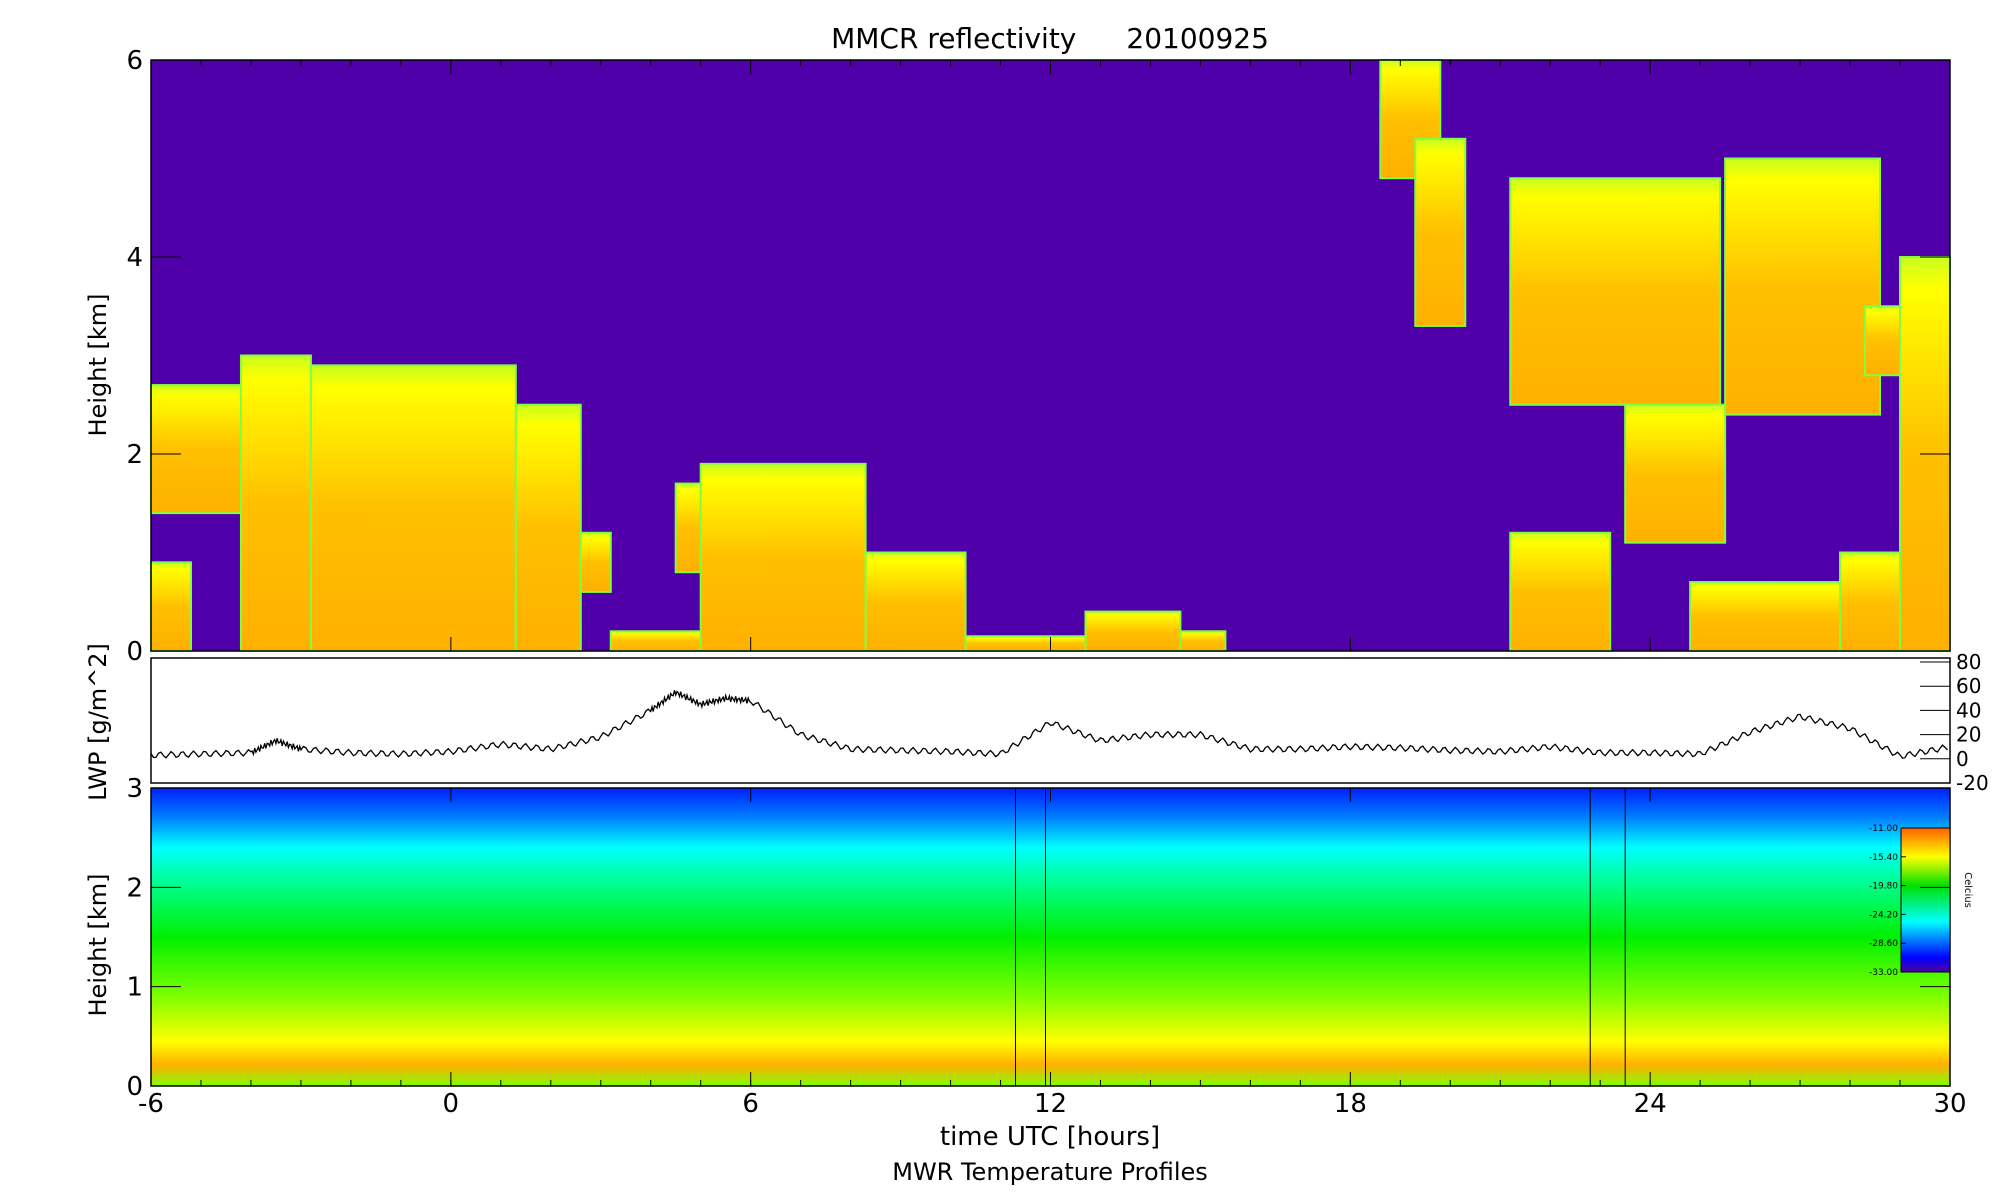 The width and height of the screenshot is (2000, 1204). I want to click on x-tick-label: 18, so click(1350, 1104).